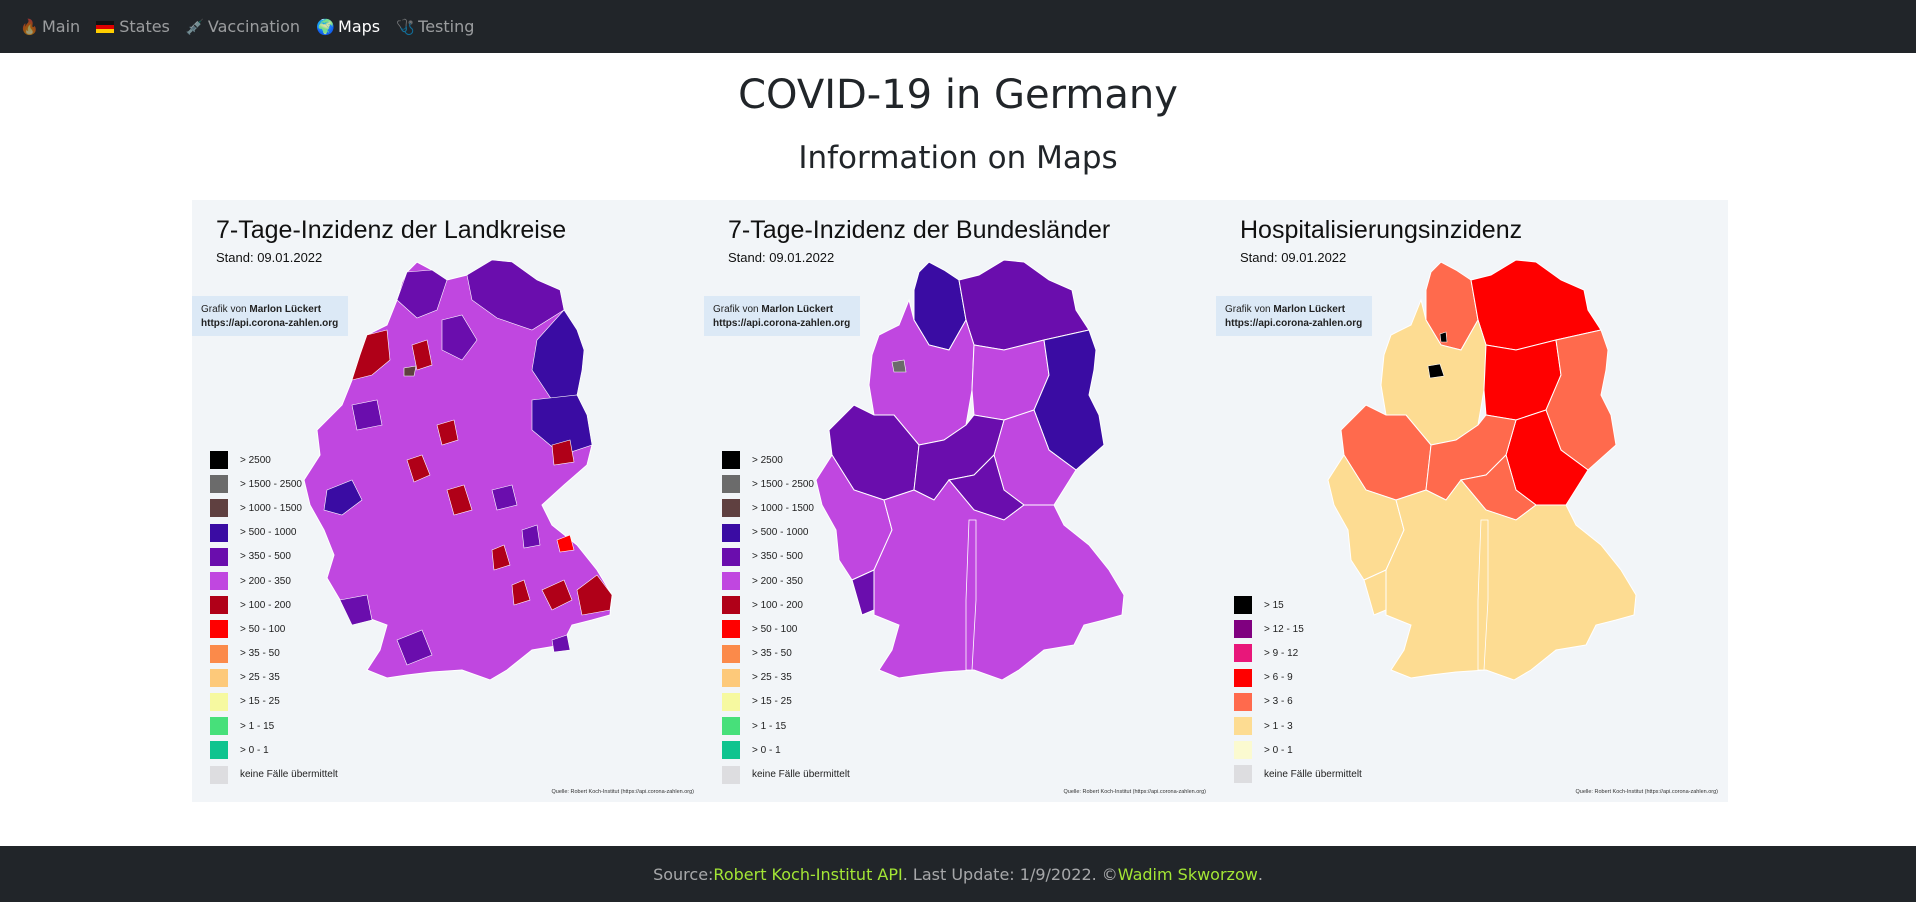 Image resolution: width=1916 pixels, height=902 pixels. What do you see at coordinates (769, 726) in the screenshot?
I see `legend-label: > 1 - 15` at bounding box center [769, 726].